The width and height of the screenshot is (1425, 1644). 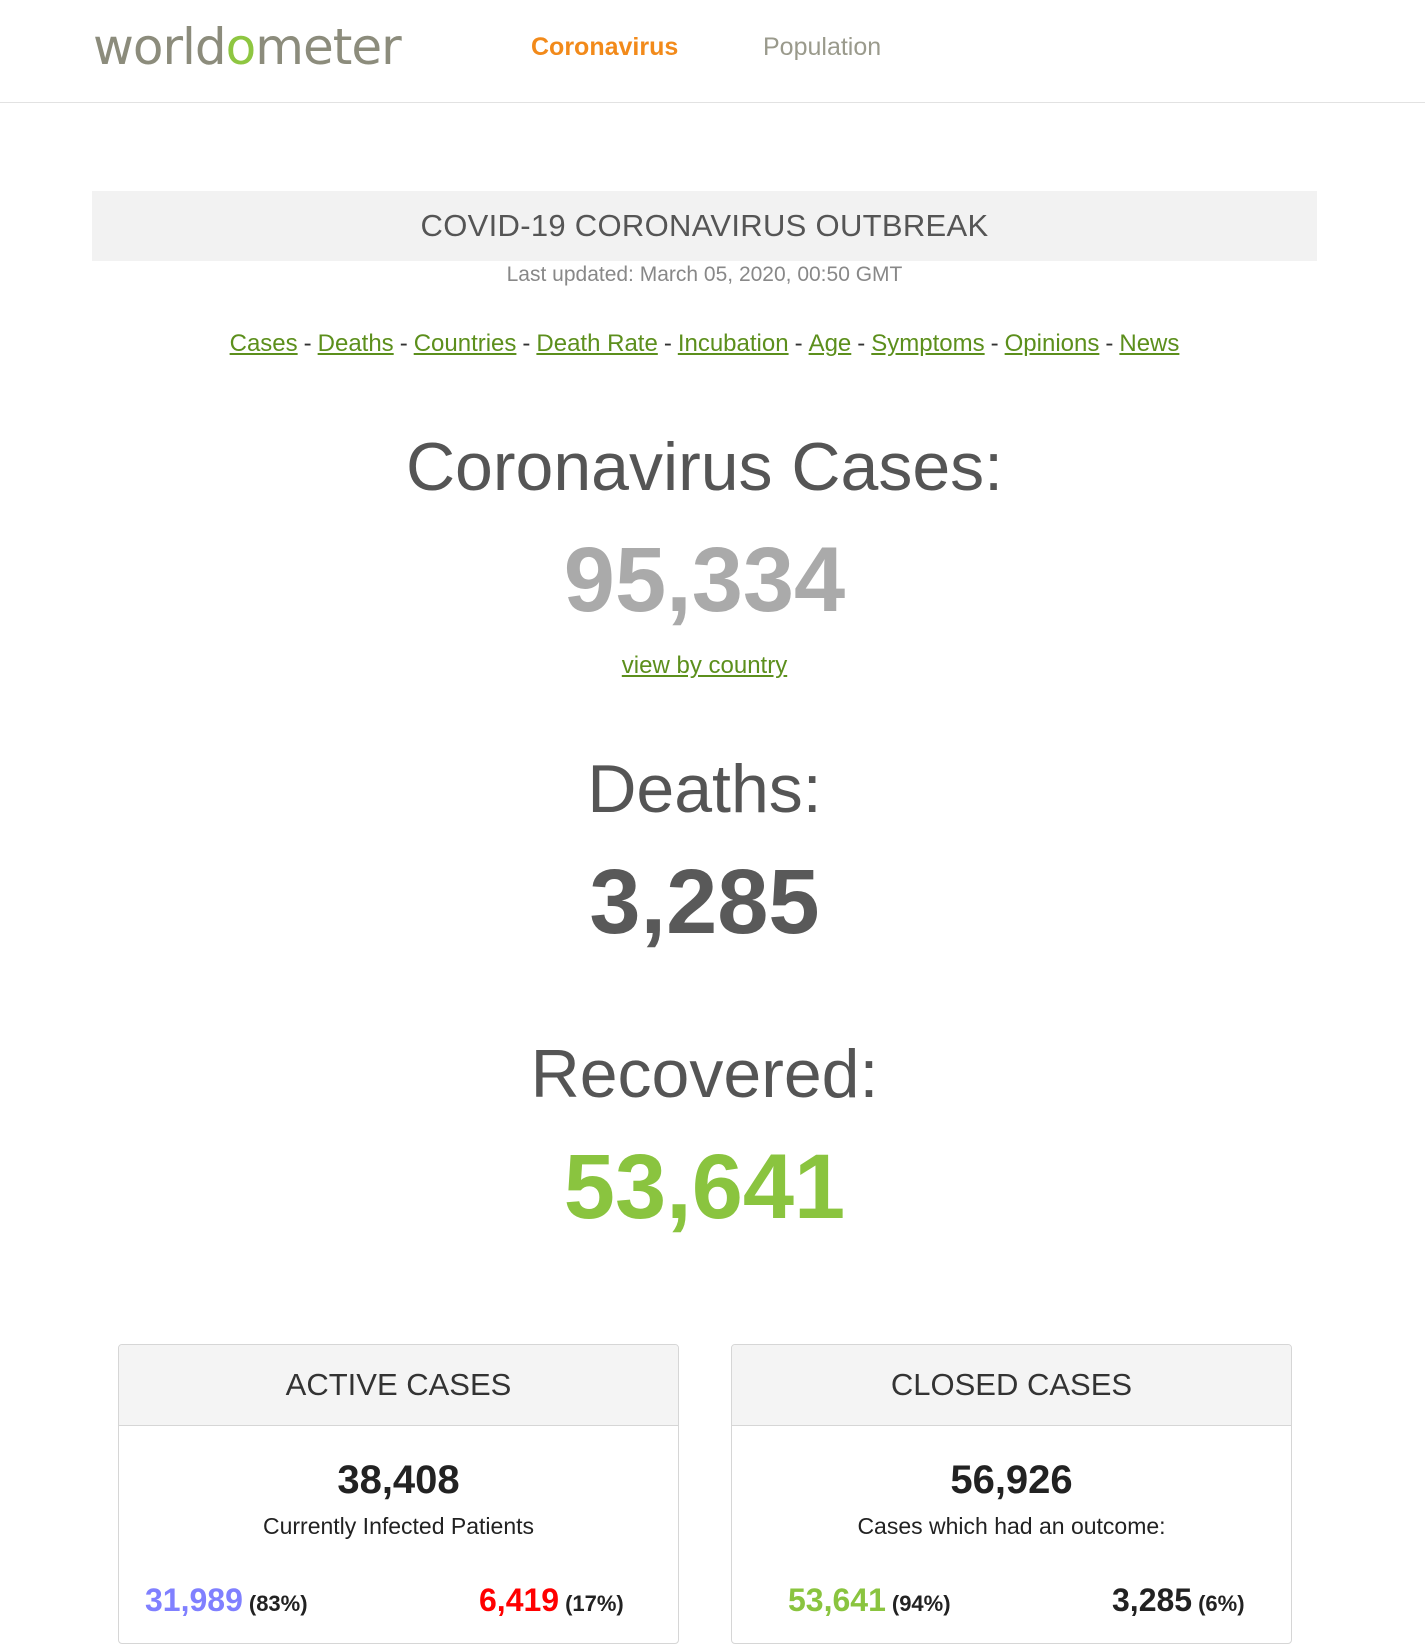 What do you see at coordinates (241, 47) in the screenshot?
I see `logo-text-o: o` at bounding box center [241, 47].